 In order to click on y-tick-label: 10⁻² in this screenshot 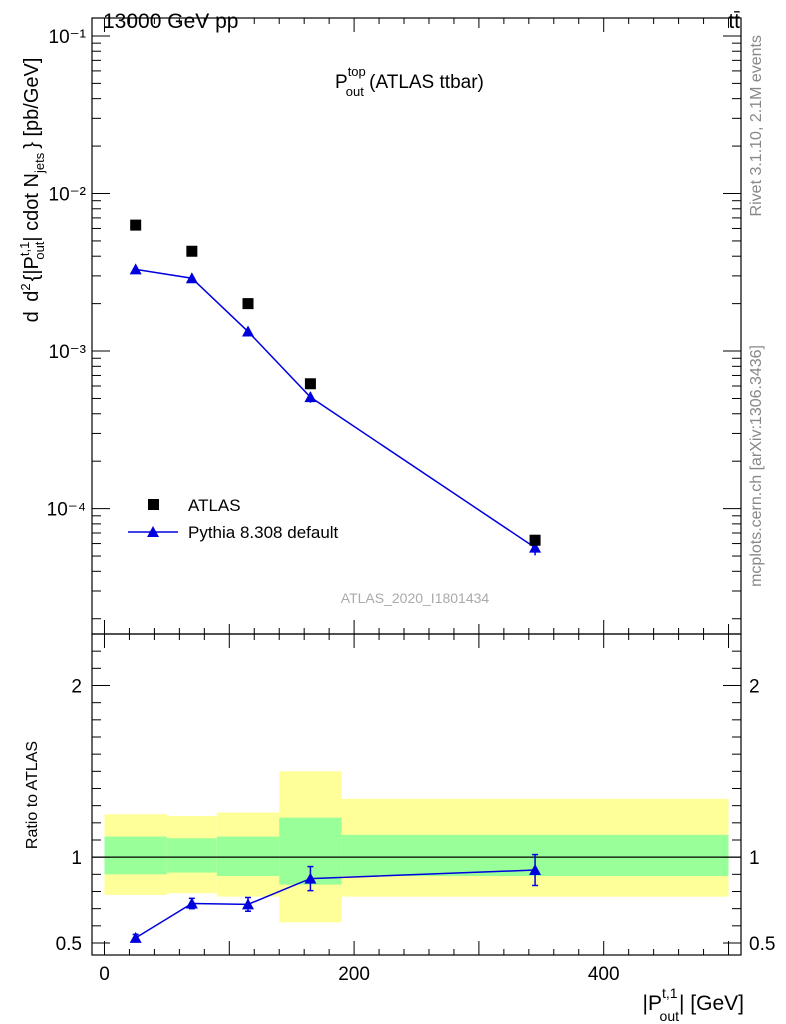, I will do `click(68, 195)`.